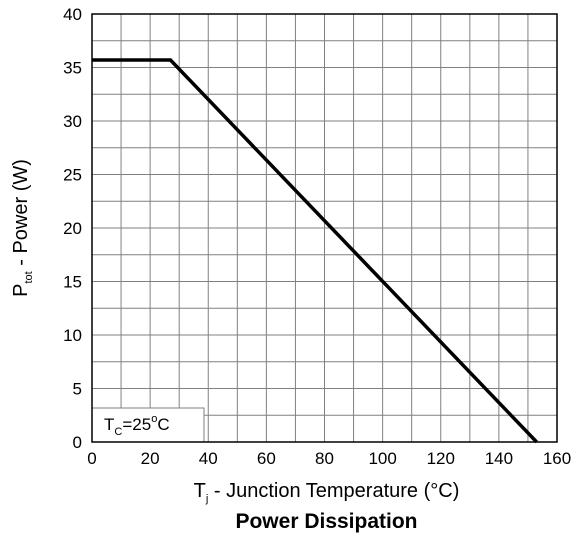 Image resolution: width=571 pixels, height=538 pixels. Describe the element at coordinates (72, 282) in the screenshot. I see `y-tick-label: 15` at that location.